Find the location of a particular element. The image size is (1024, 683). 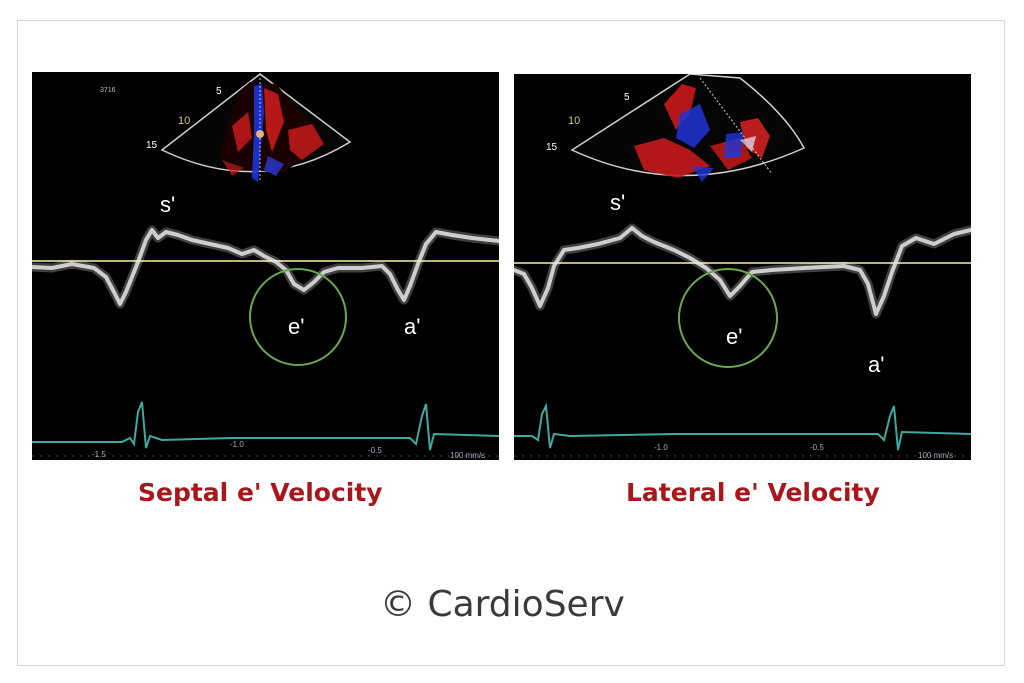

lateral-ecg-tick-1: -1.0 is located at coordinates (661, 447).